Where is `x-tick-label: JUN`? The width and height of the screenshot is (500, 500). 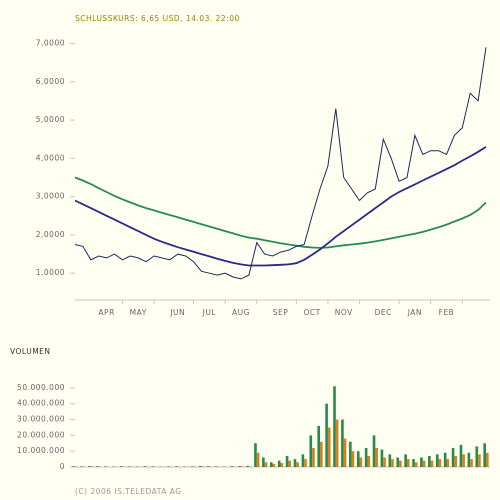 x-tick-label: JUN is located at coordinates (177, 312).